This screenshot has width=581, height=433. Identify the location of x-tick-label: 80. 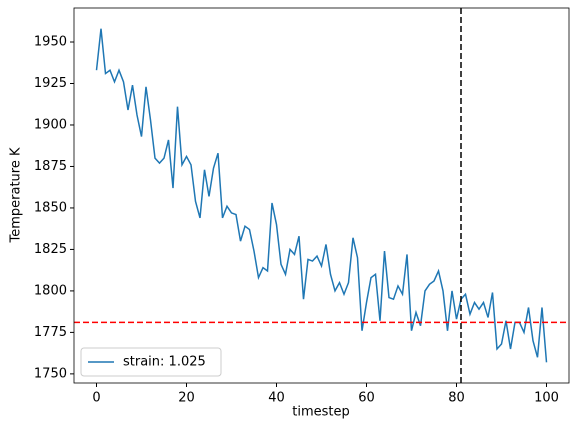
(456, 398).